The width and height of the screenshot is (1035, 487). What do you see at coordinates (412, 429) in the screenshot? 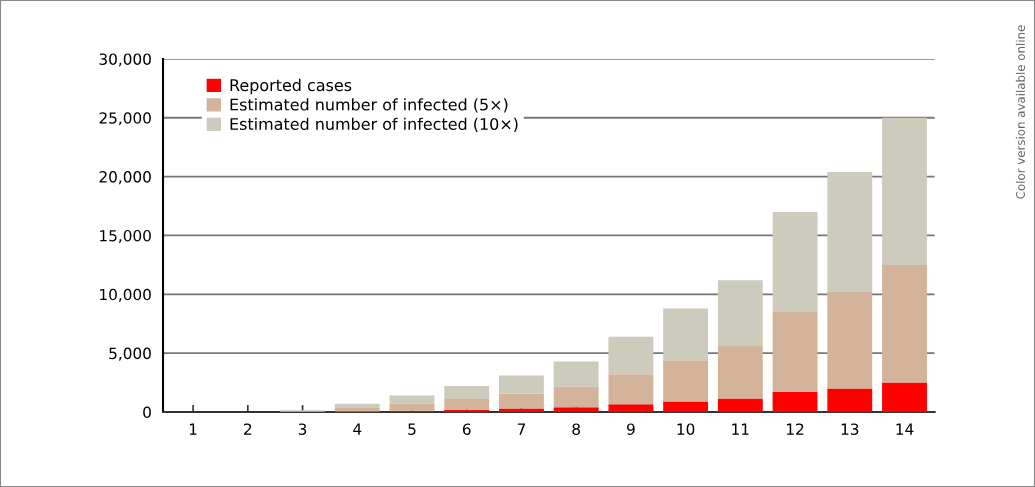
I see `x-tick-label: 5` at bounding box center [412, 429].